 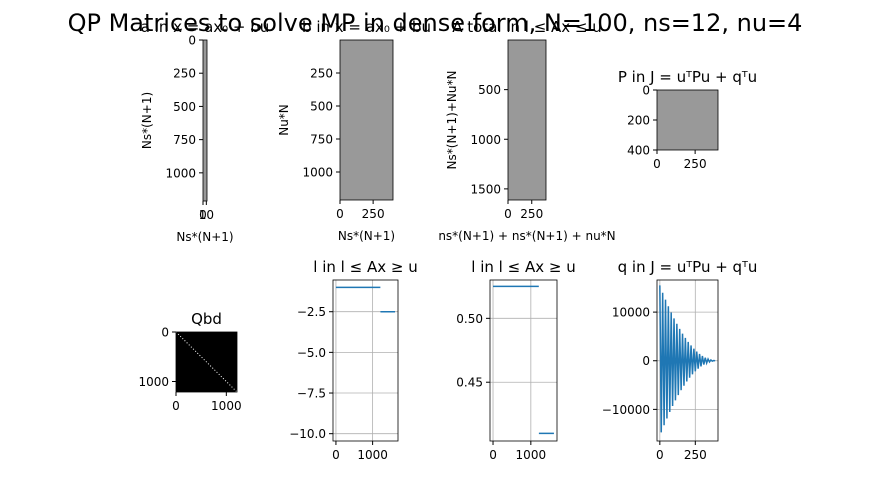 What do you see at coordinates (284, 120) in the screenshot?
I see `y-axis-label: Nu*N` at bounding box center [284, 120].